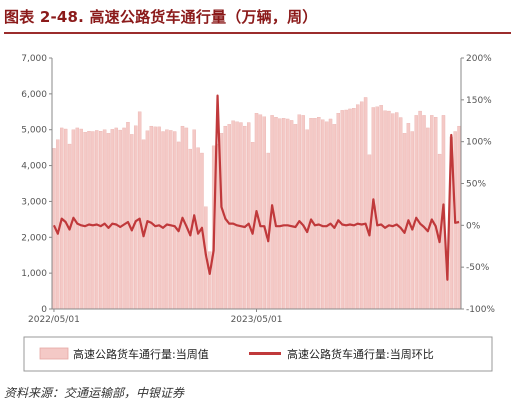  Describe the element at coordinates (34, 59) in the screenshot. I see `y-tick-label: 7,000` at that location.